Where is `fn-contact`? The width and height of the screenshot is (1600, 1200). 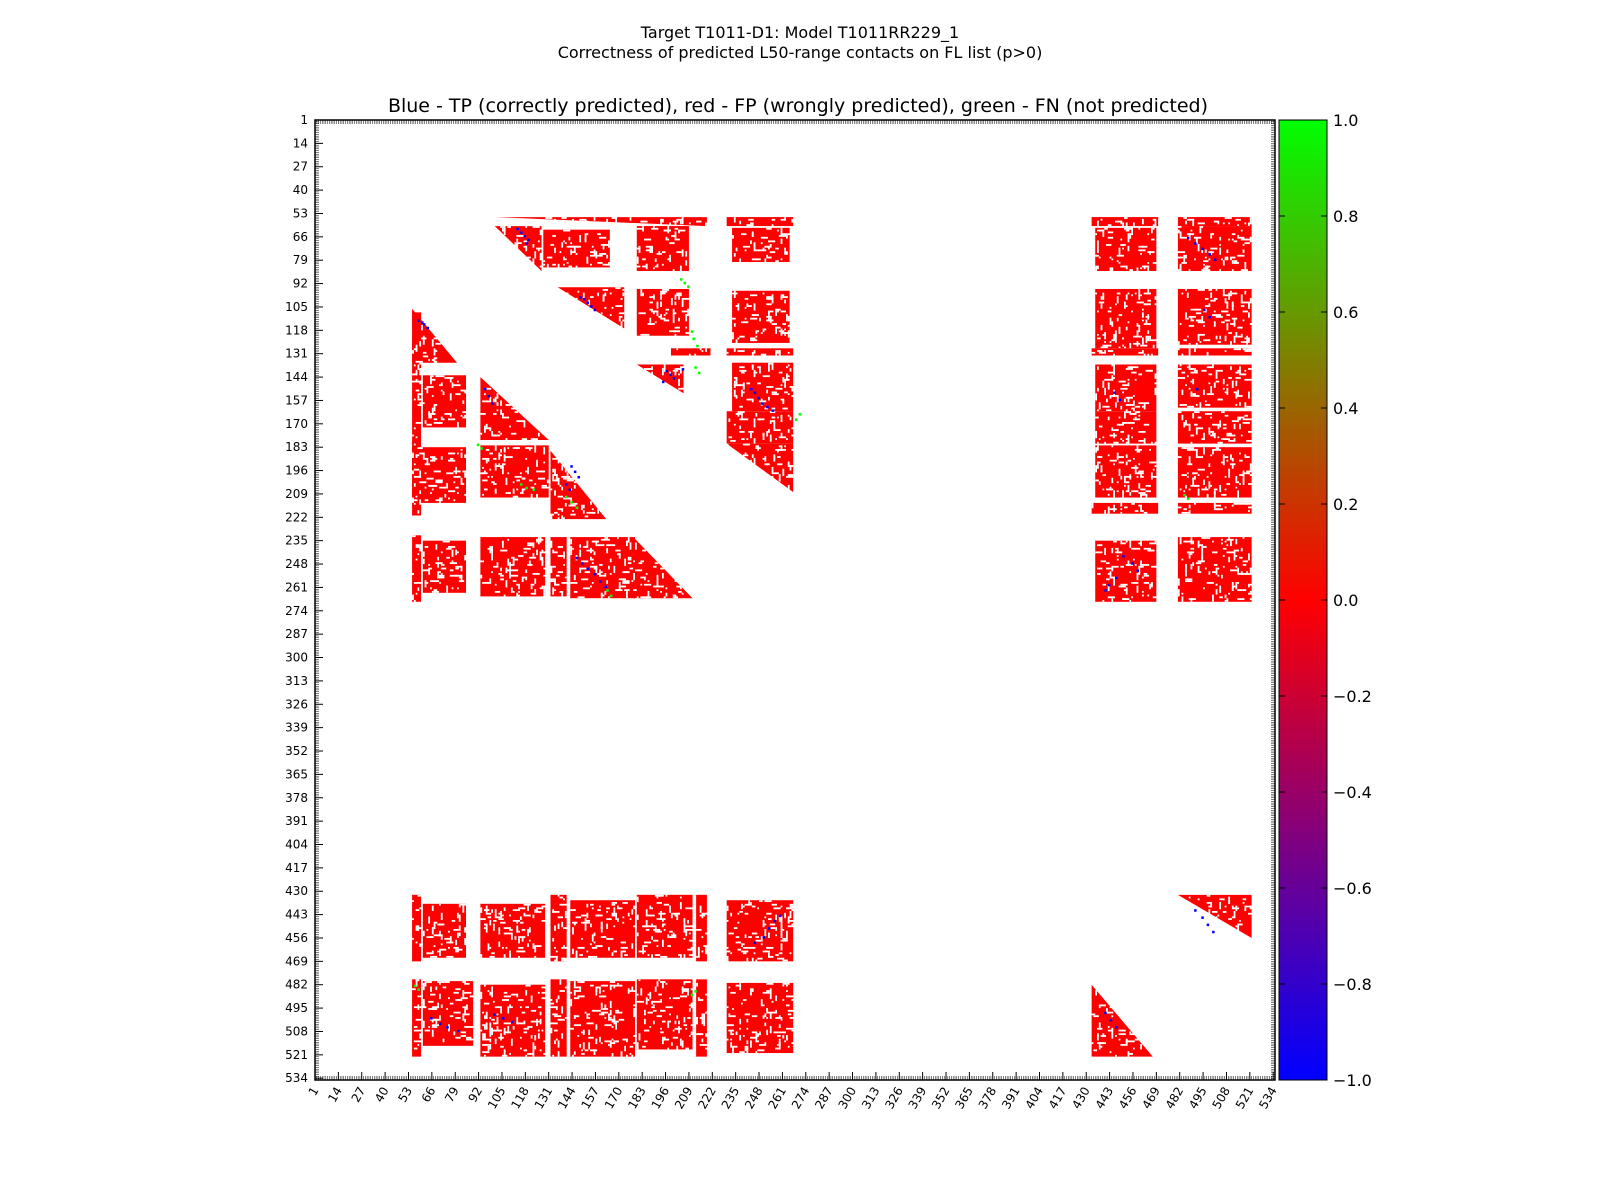 fn-contact is located at coordinates (611, 596).